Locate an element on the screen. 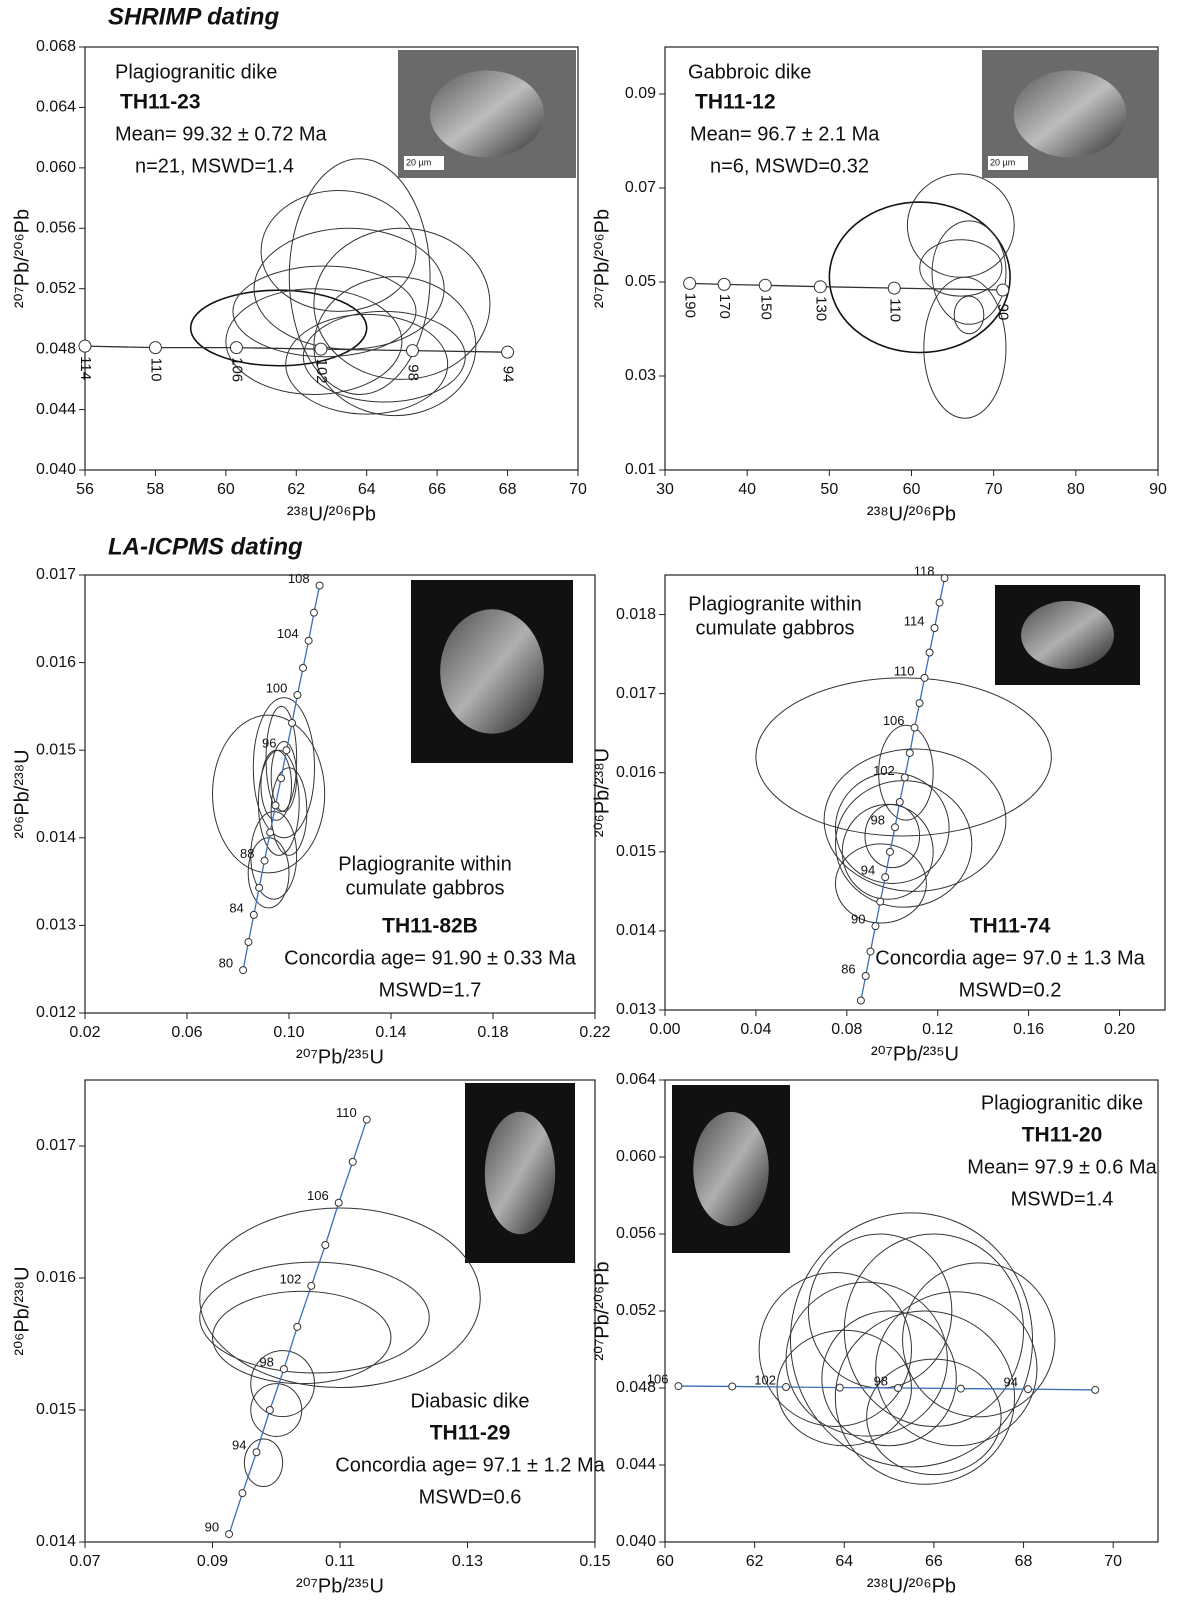  note: MSWD=1.4 is located at coordinates (1062, 1199).